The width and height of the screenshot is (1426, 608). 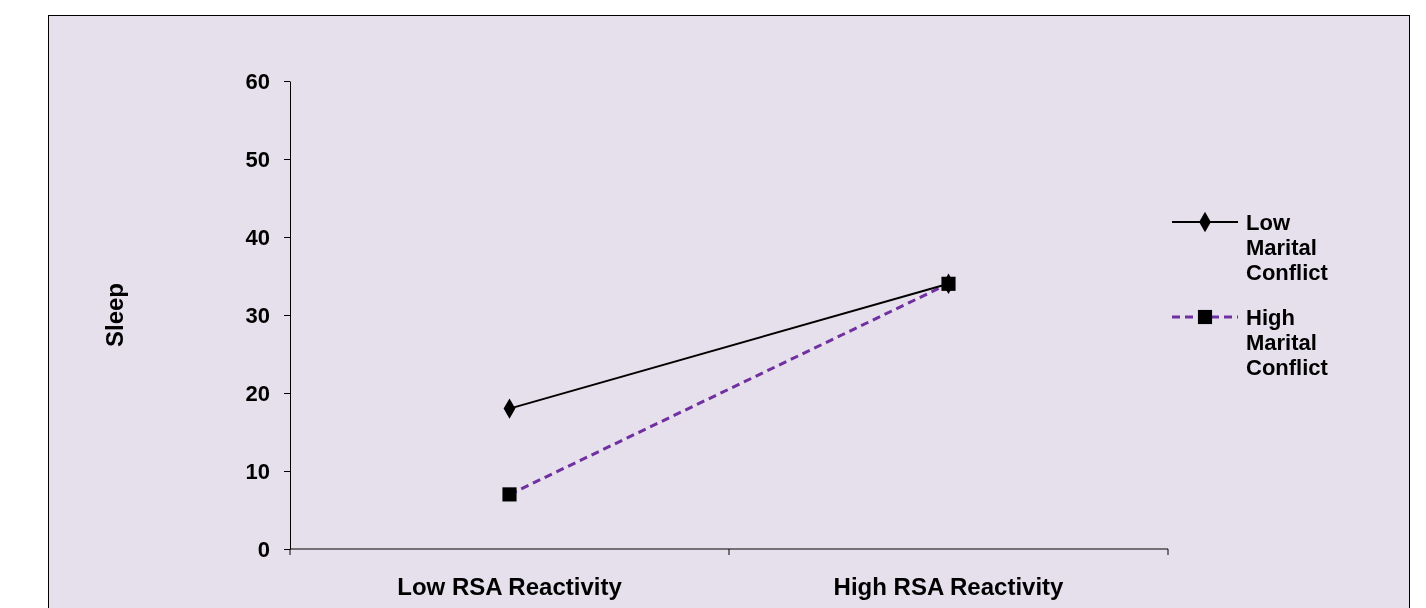 I want to click on y-tick-label: 20, so click(x=257, y=393).